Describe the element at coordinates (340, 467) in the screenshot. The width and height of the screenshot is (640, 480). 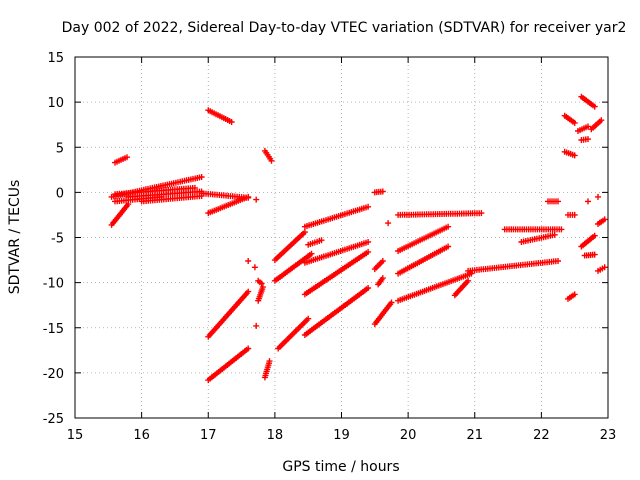
I see `x-axis-label: GPS time / hours` at that location.